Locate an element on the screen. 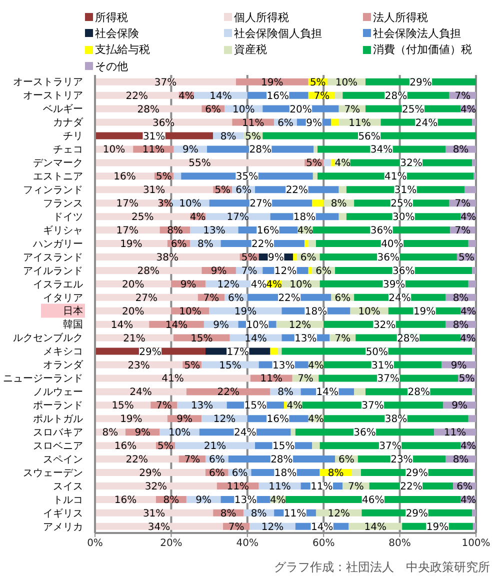 This screenshot has width=500, height=580. y-tick-label: オーストラリア is located at coordinates (48, 82).